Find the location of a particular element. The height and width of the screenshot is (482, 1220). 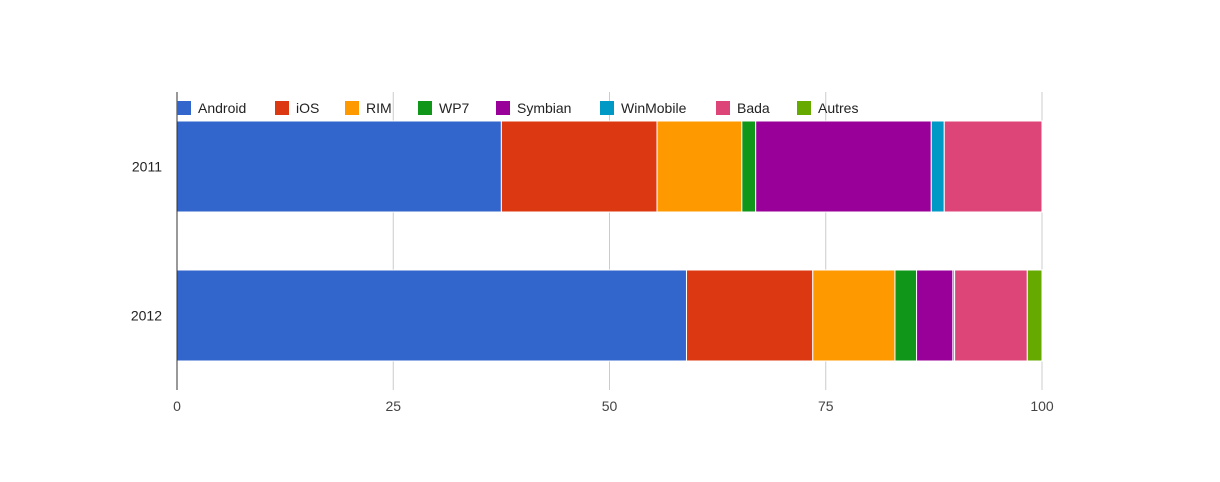

y-category-label: 2012 is located at coordinates (146, 316).